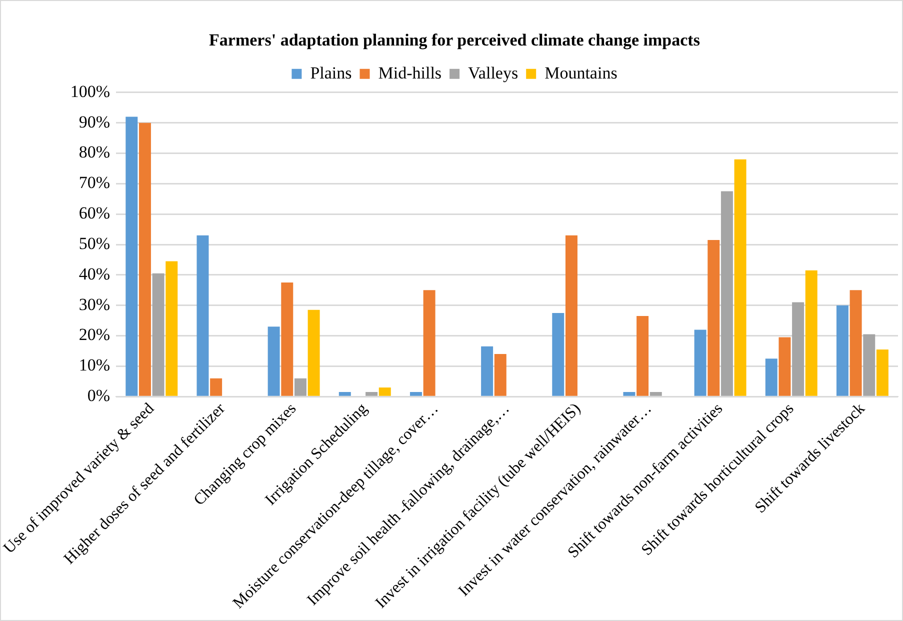  Describe the element at coordinates (94, 182) in the screenshot. I see `y-tick-label: 70%` at that location.